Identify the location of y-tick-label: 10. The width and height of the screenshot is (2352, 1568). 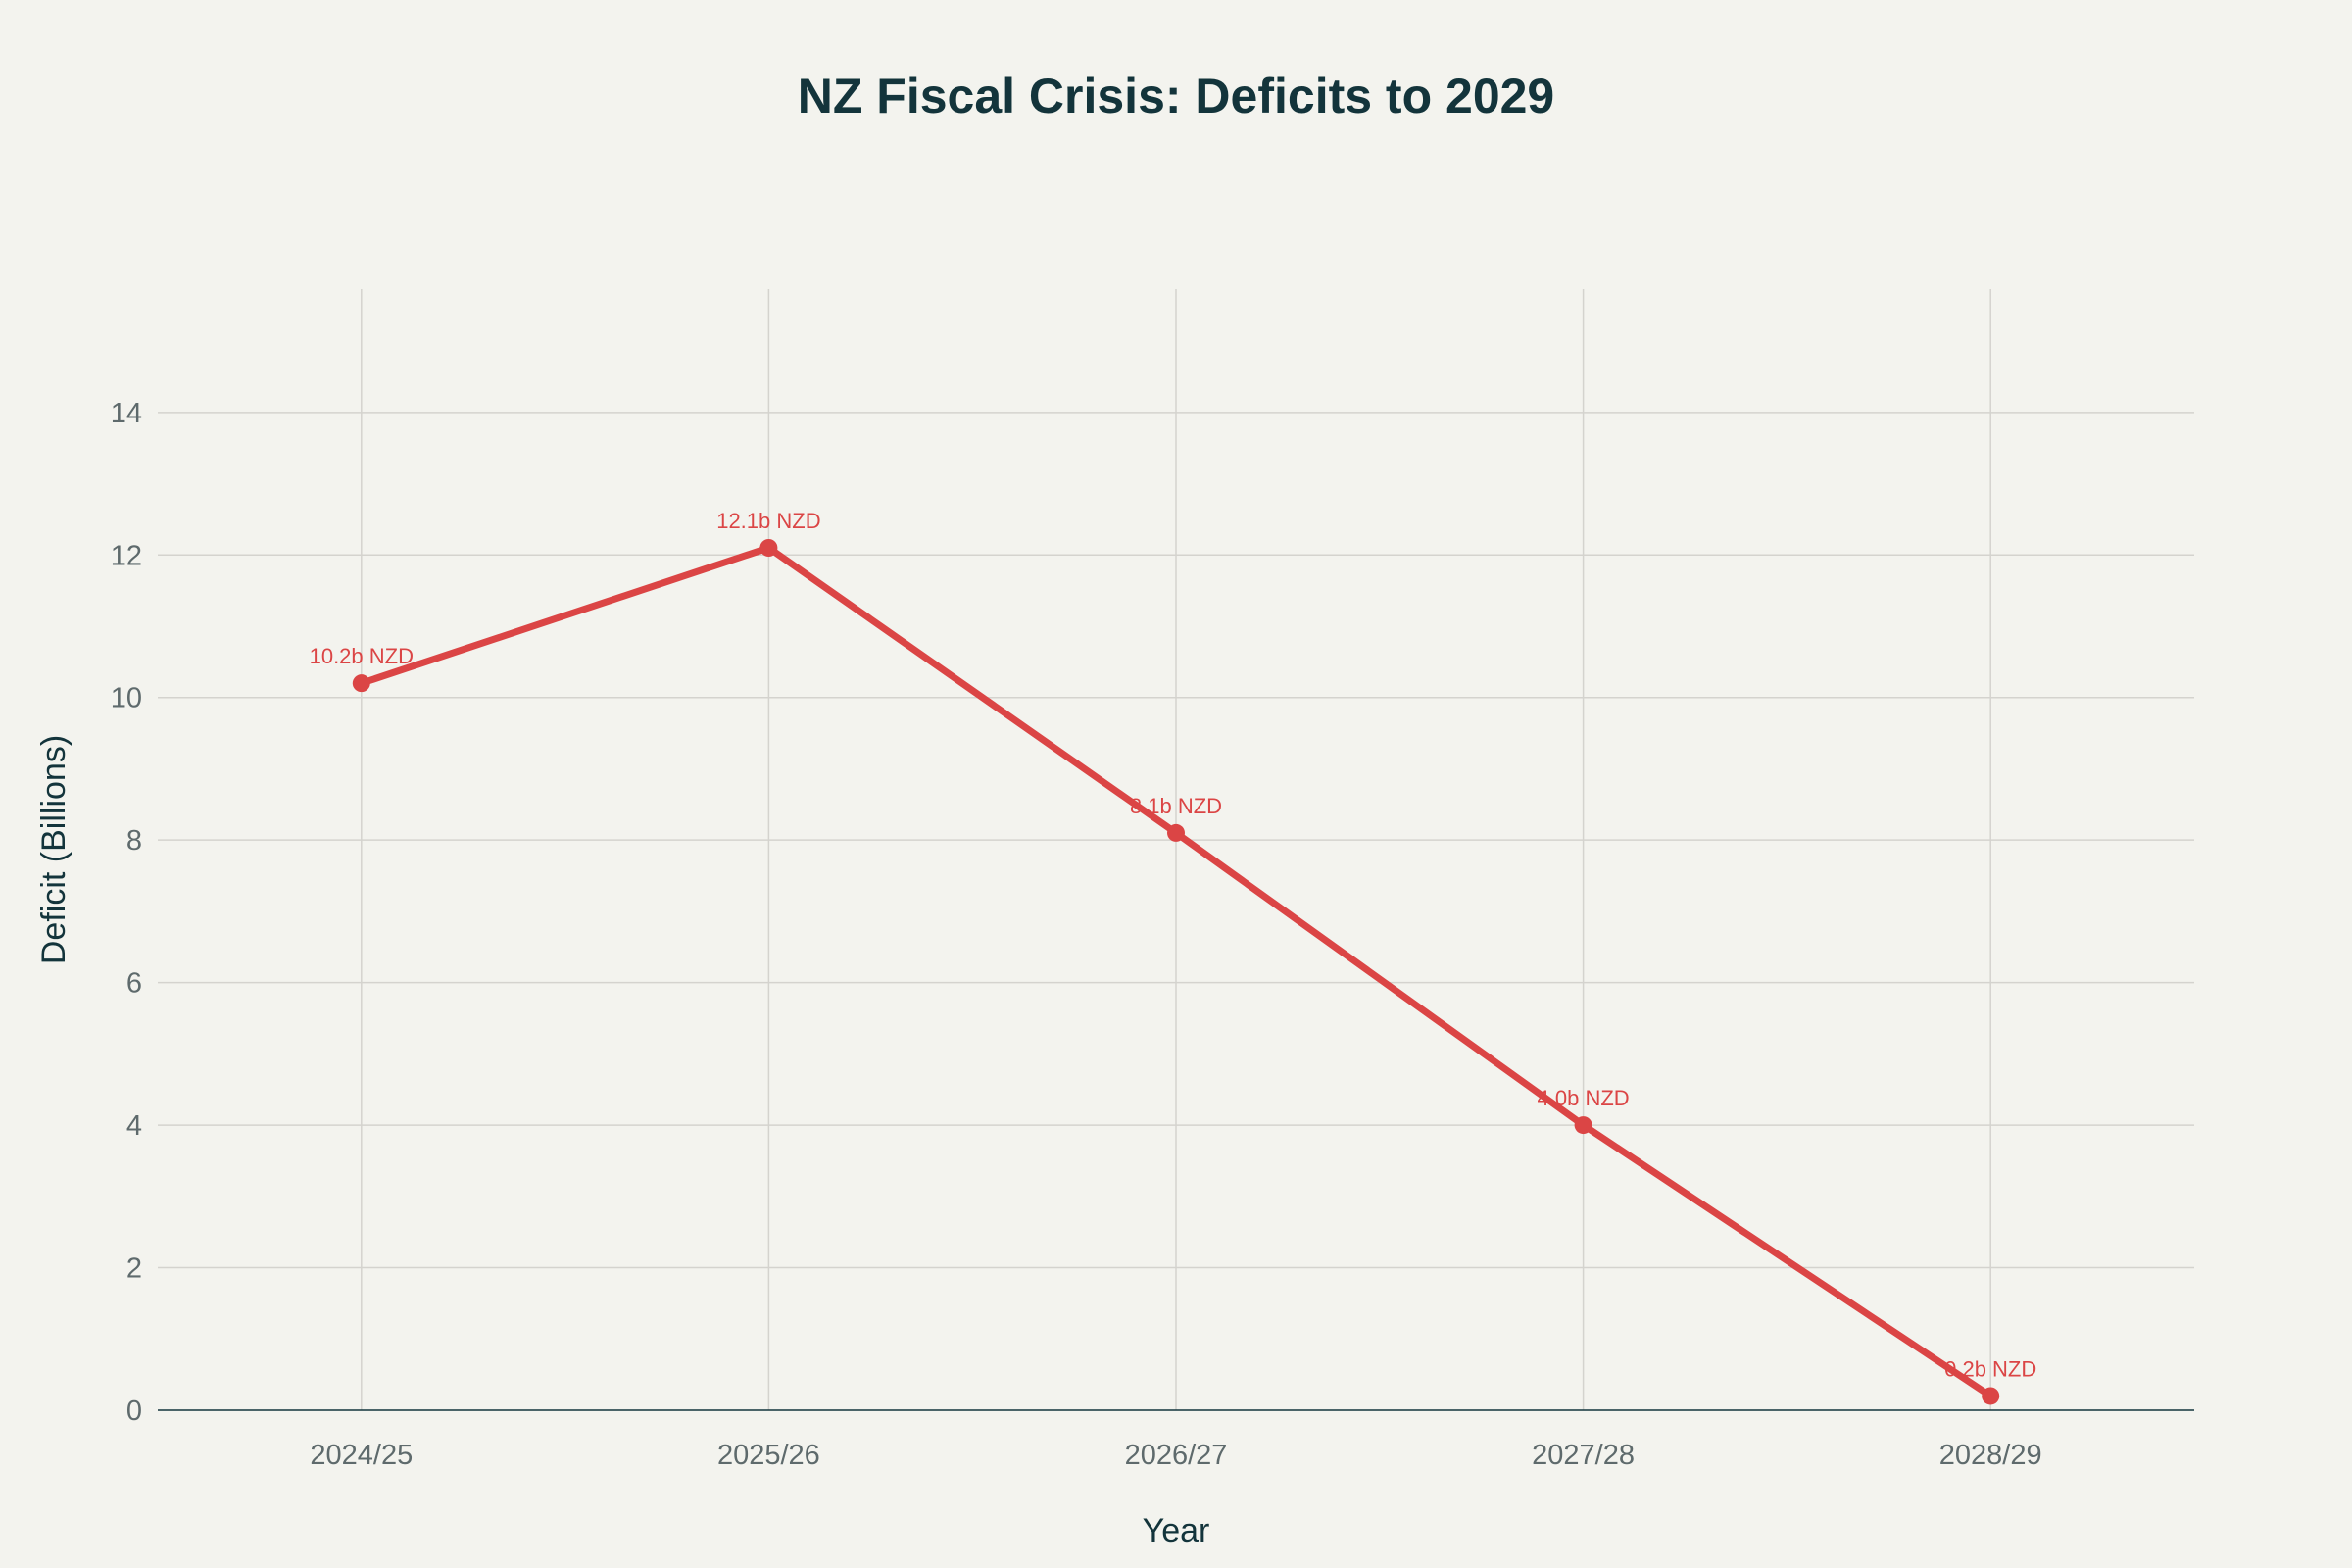
(127, 698).